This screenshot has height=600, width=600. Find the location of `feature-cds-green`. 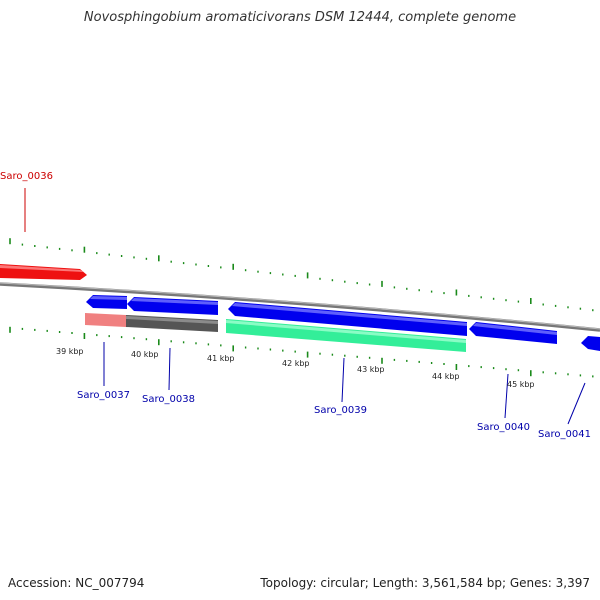

feature-cds-green is located at coordinates (346, 335).